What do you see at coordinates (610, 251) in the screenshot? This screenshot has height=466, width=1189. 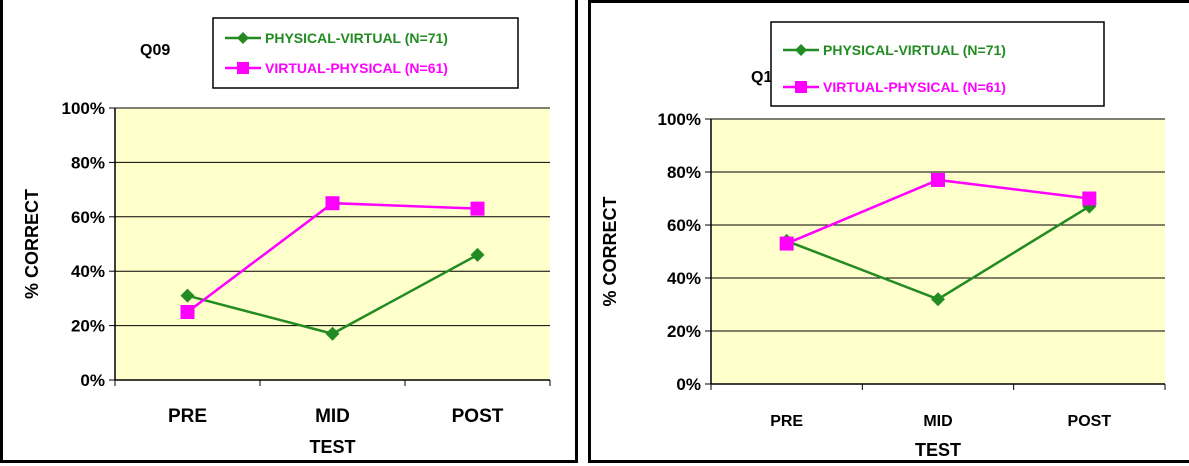 I see `q13-y-axis-title: % CORRECT` at bounding box center [610, 251].